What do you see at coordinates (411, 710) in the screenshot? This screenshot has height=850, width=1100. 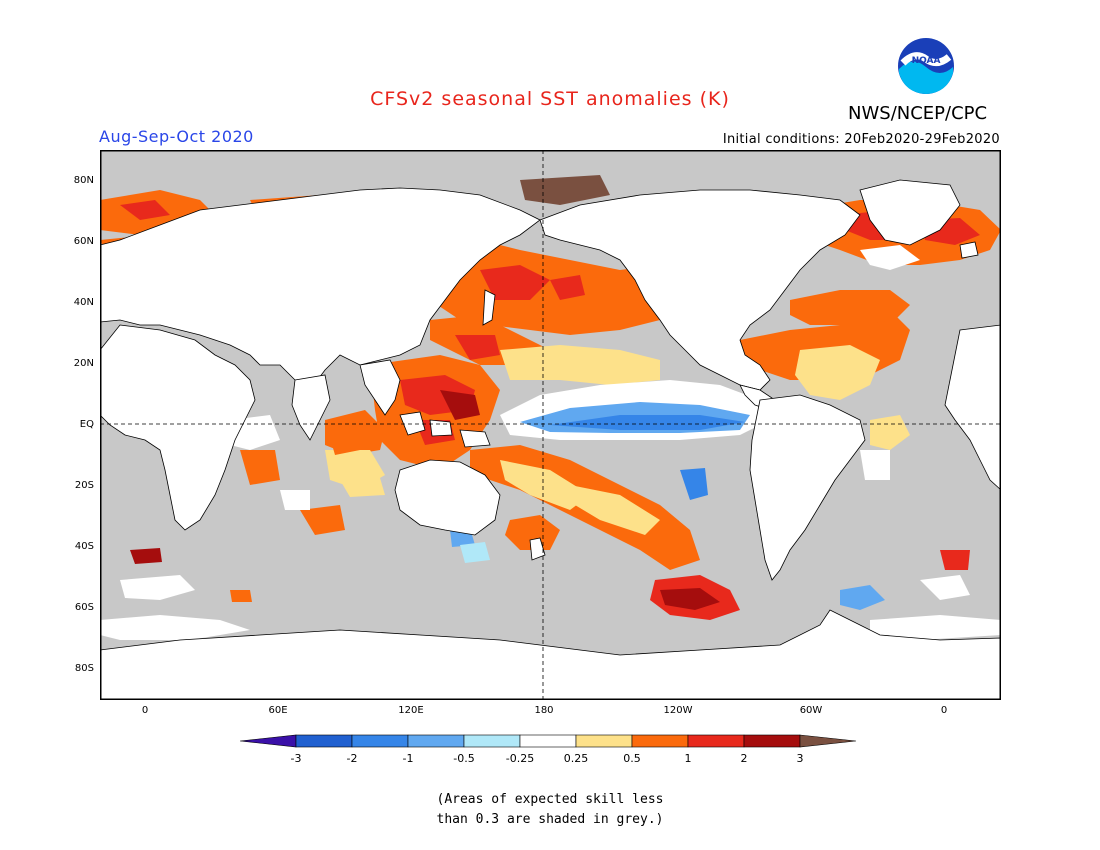 I see `lon-label-120e: 120E` at bounding box center [411, 710].